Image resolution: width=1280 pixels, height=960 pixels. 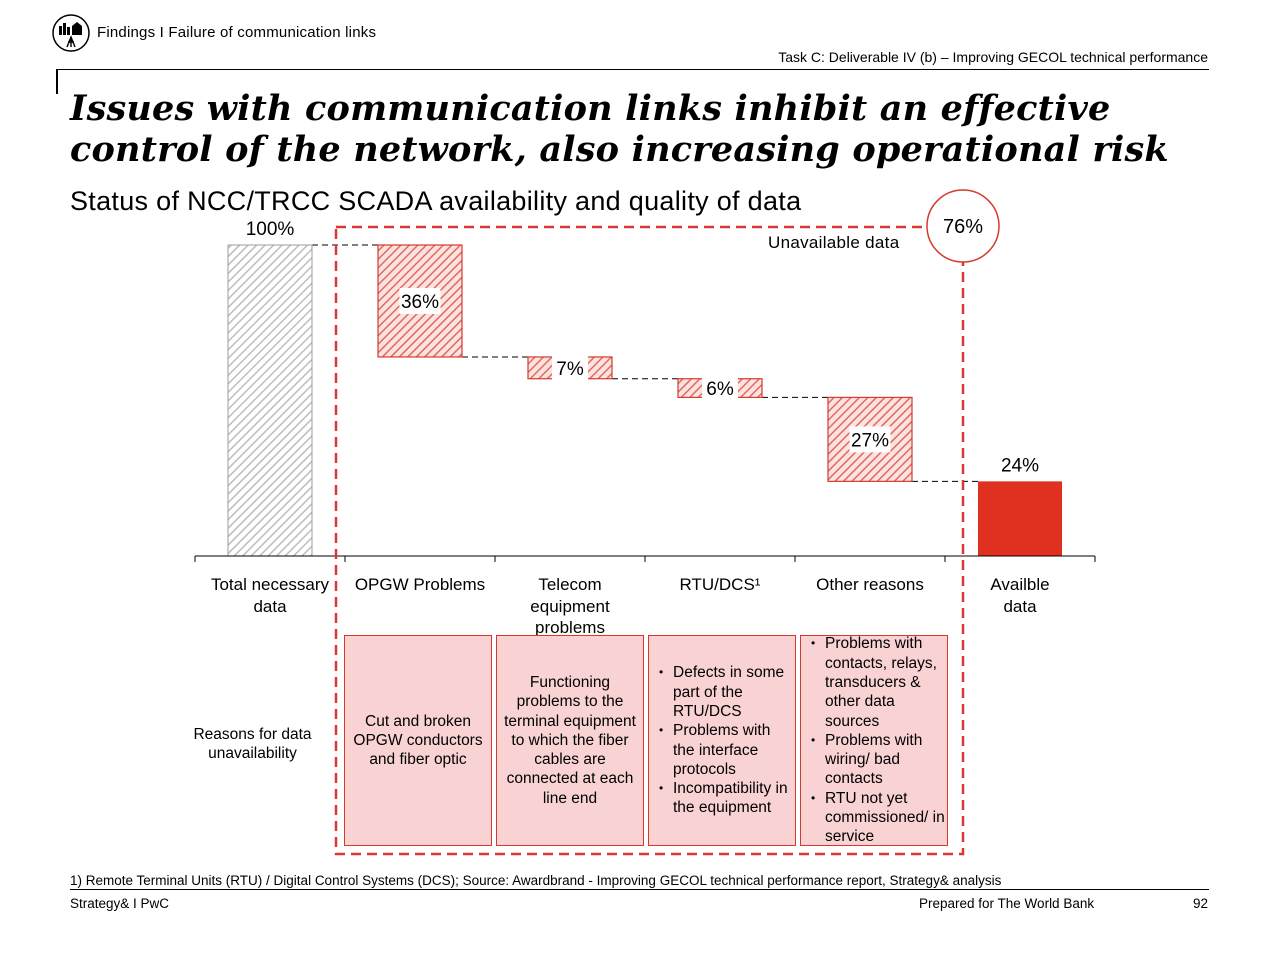 What do you see at coordinates (727, 692) in the screenshot?
I see `reason-item-rtu-1: Defects in some part of the RTU/DCS` at bounding box center [727, 692].